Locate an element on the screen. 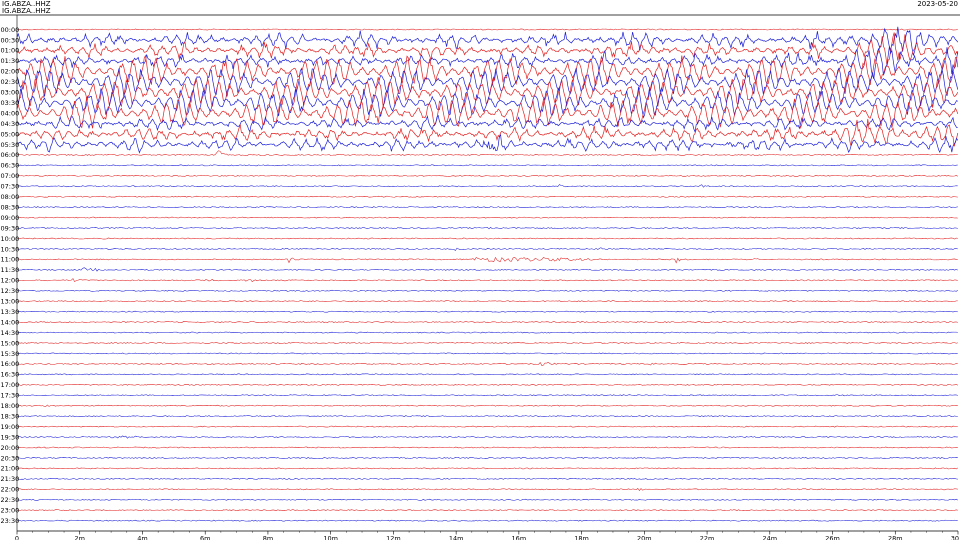 The height and width of the screenshot is (540, 960). x-tick-label: 14m is located at coordinates (456, 537).